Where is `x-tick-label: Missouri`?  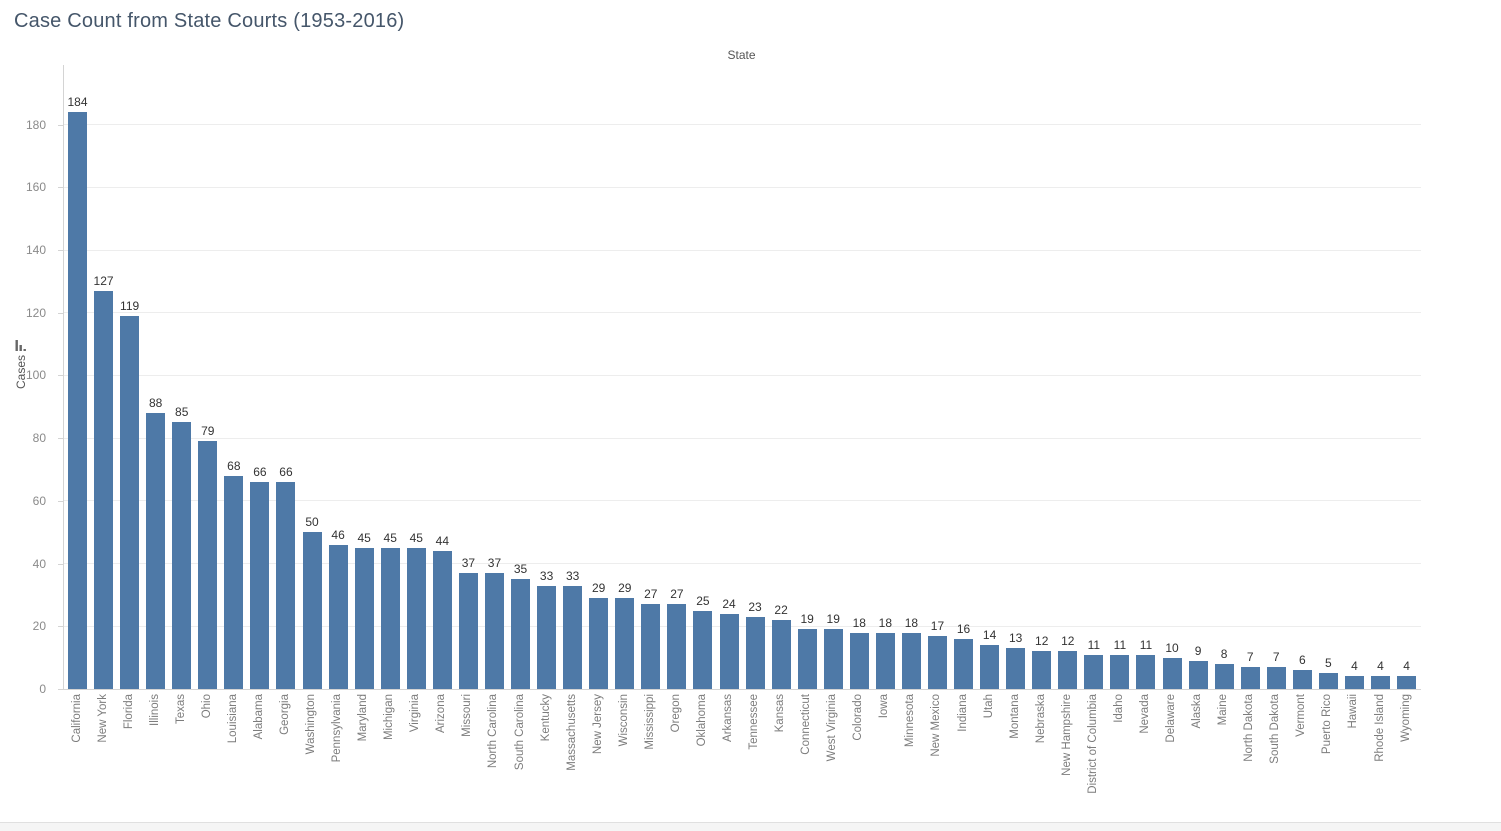
x-tick-label: Missouri is located at coordinates (467, 715).